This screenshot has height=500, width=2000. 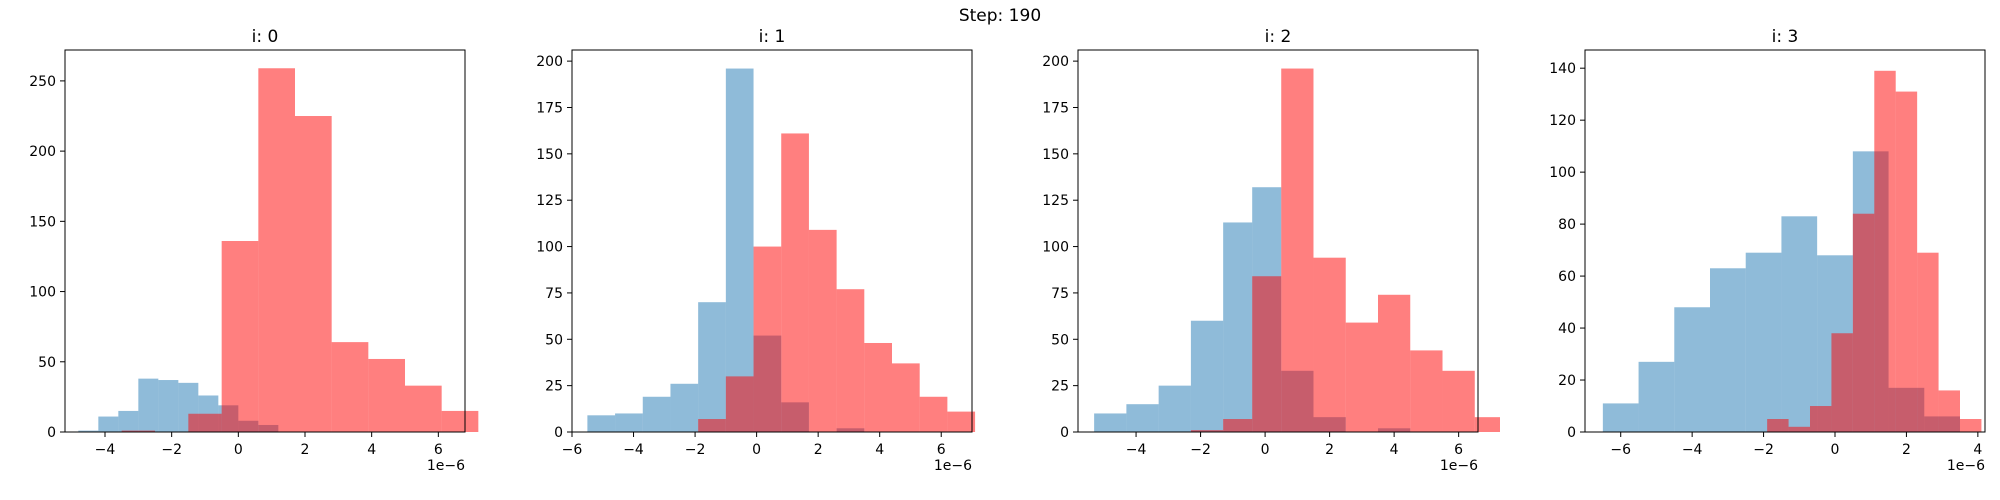 What do you see at coordinates (1620, 450) in the screenshot?
I see `x-tick-label: −6` at bounding box center [1620, 450].